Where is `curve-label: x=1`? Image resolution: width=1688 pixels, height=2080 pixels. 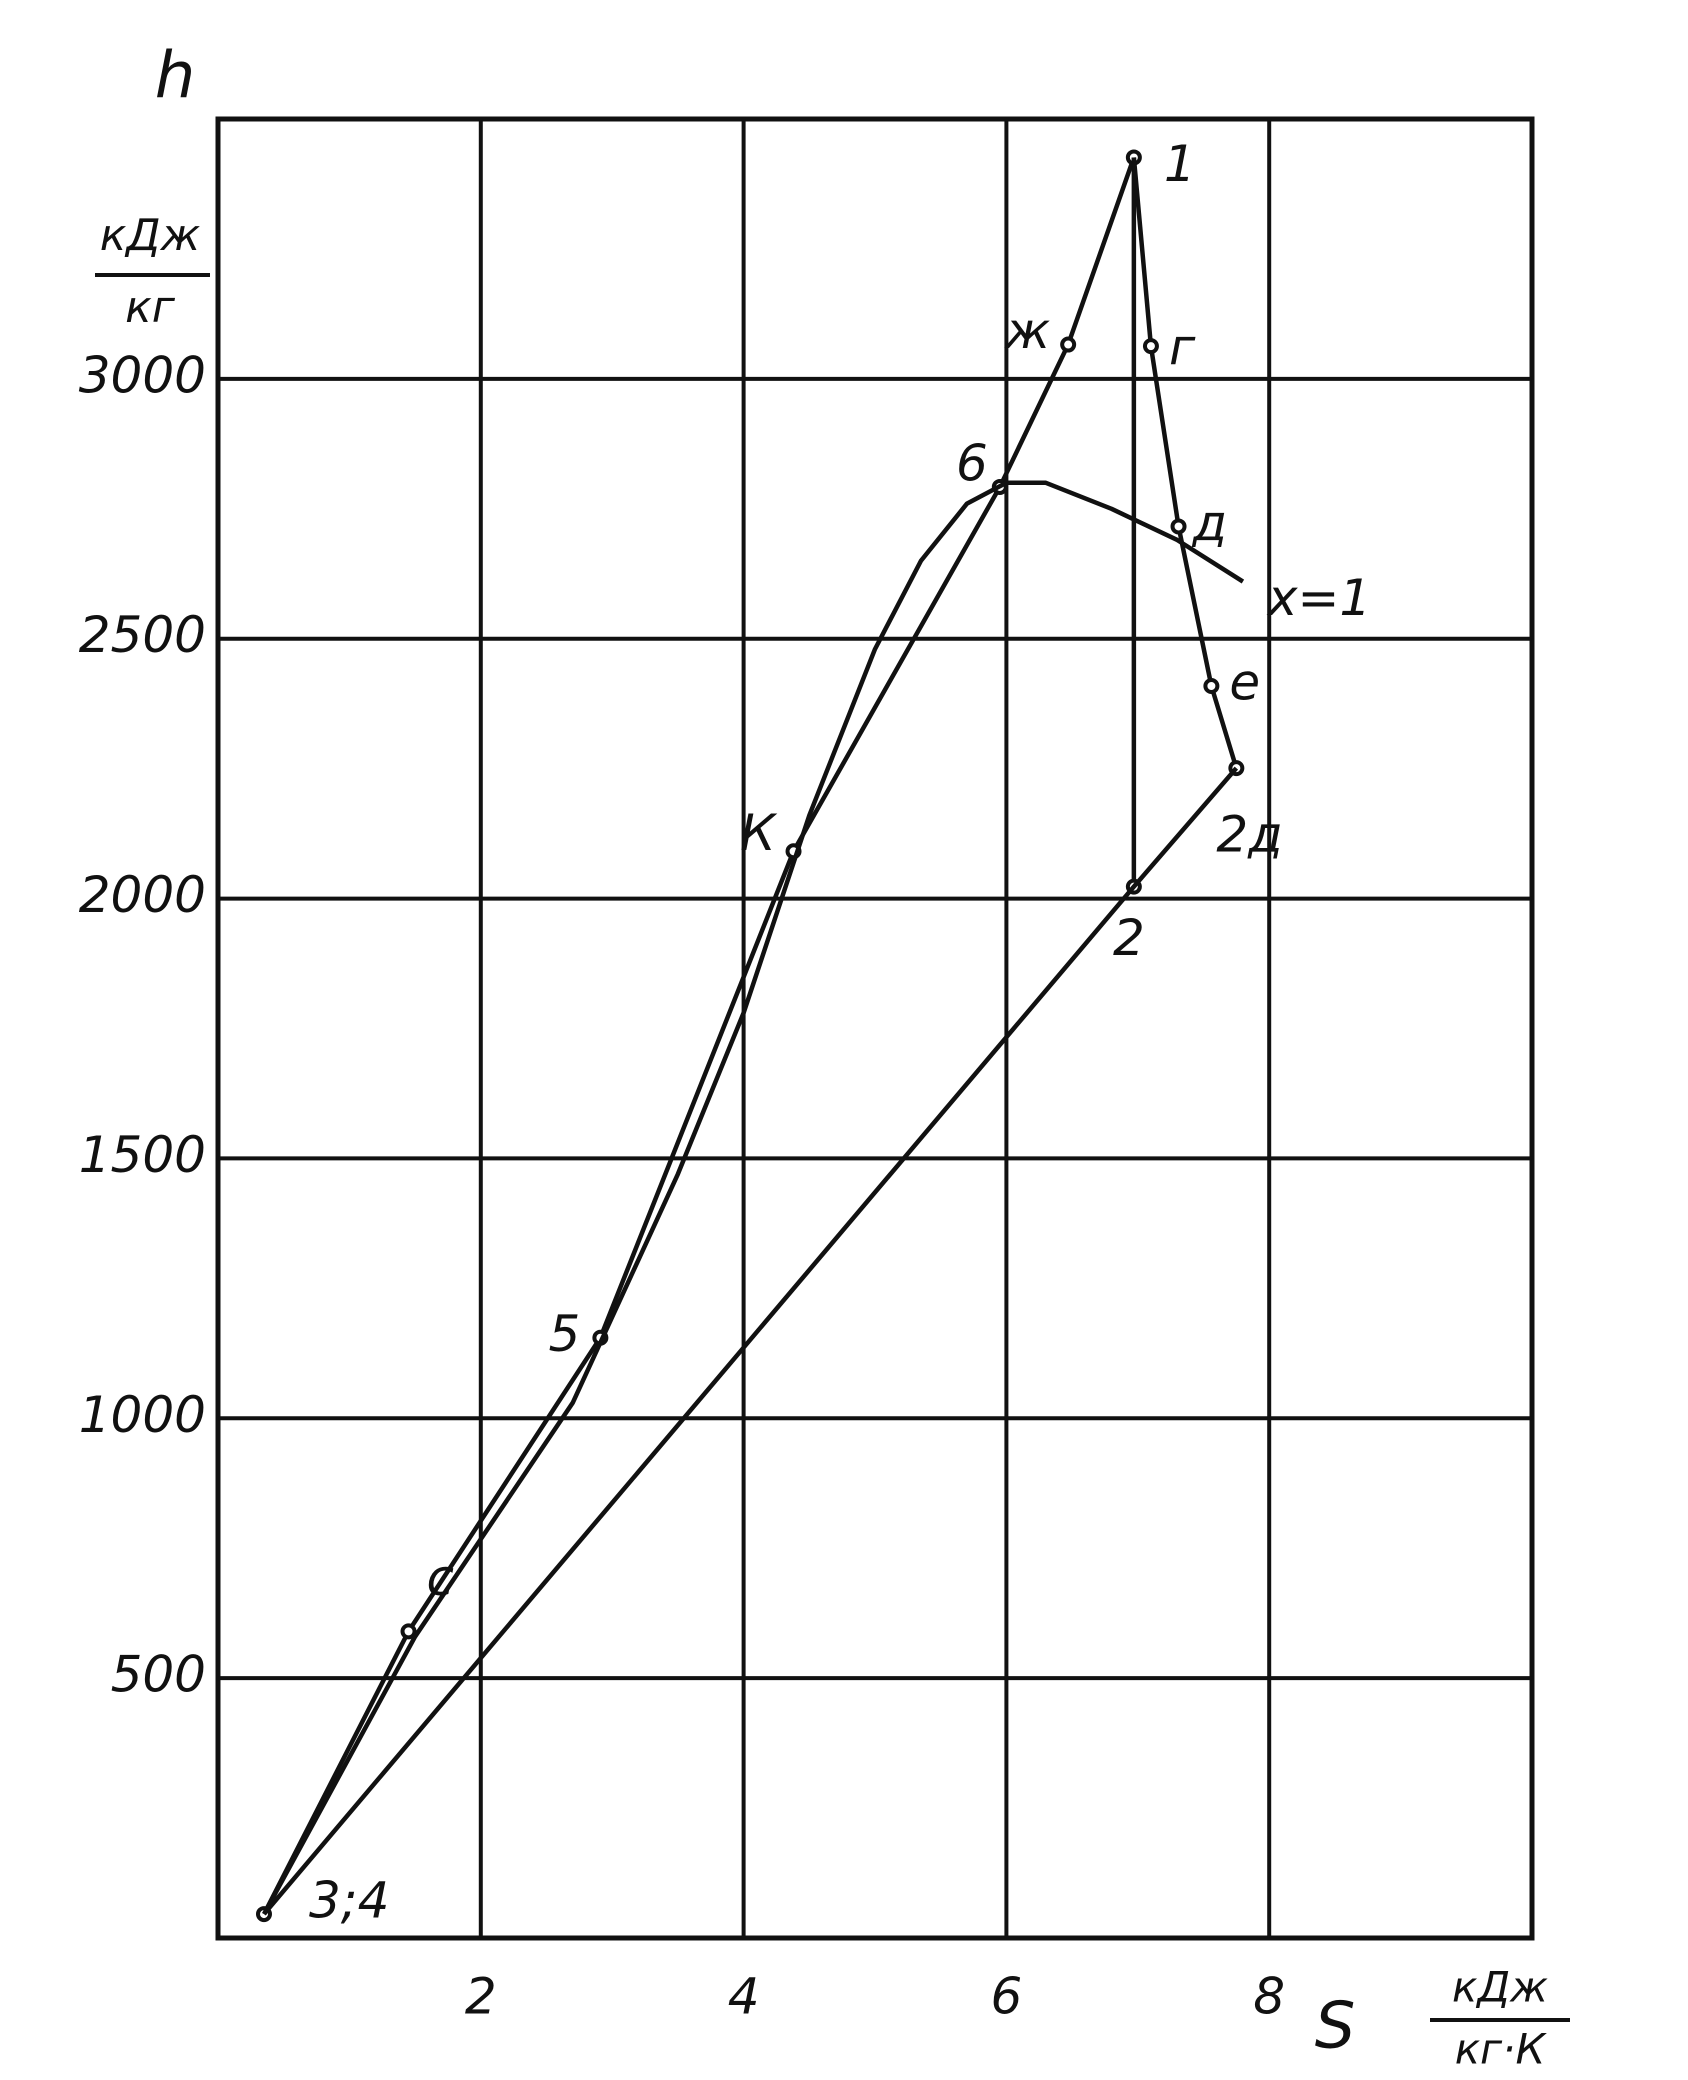
curve-label: x=1 is located at coordinates (1318, 598).